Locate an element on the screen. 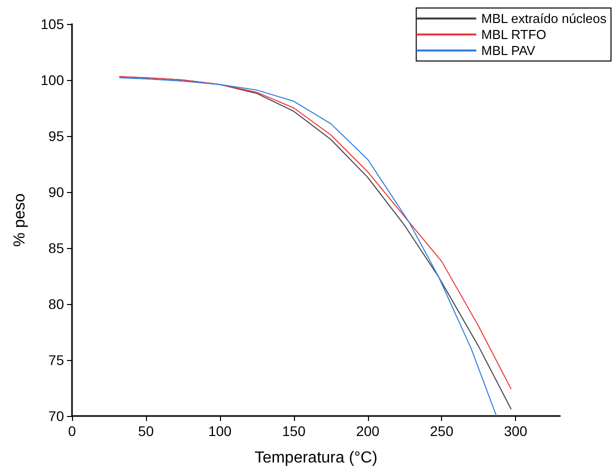 The image size is (613, 476). y-tick-label: 75 is located at coordinates (56, 360).